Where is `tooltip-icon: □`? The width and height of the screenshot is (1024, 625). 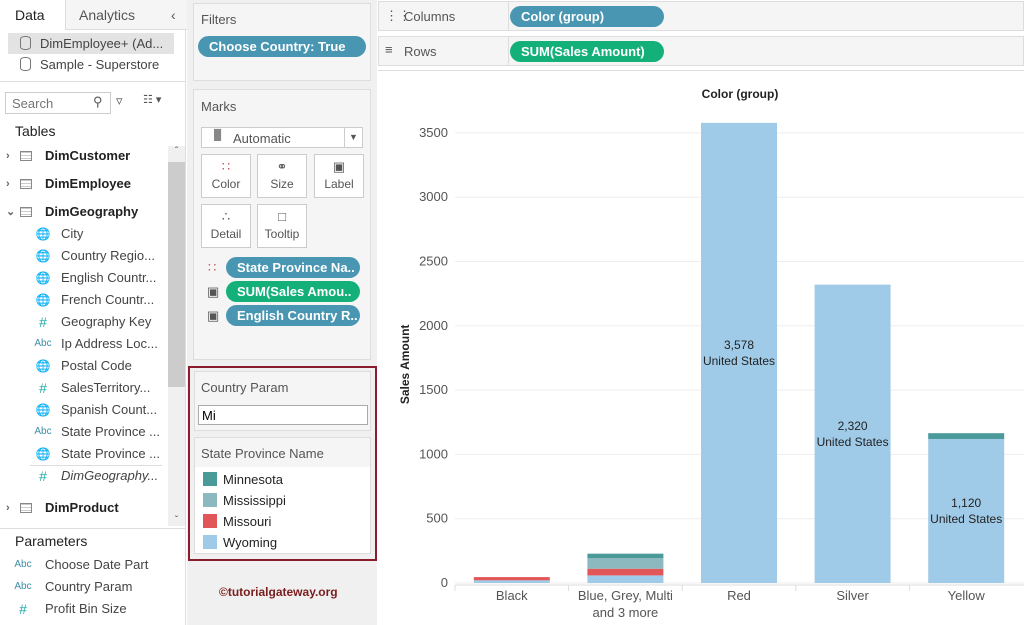
tooltip-icon: □ is located at coordinates (282, 216).